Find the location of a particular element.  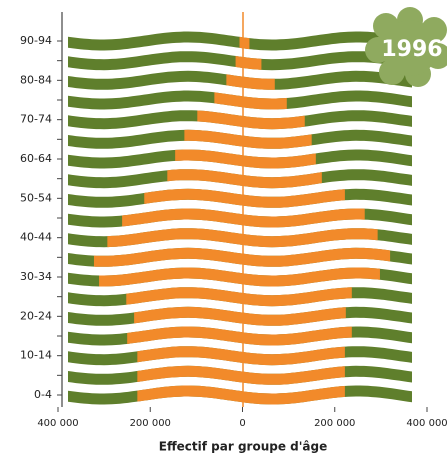

y-tick-label: 20-24 is located at coordinates (36, 315).